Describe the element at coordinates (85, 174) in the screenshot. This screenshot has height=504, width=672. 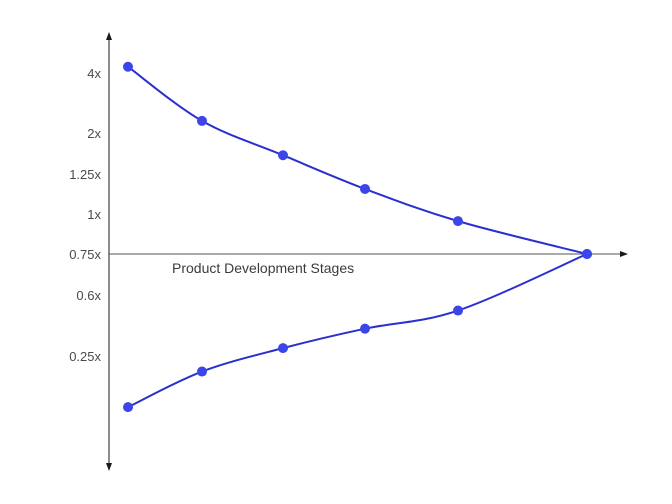
I see `y-tick-label: 1.25x` at that location.